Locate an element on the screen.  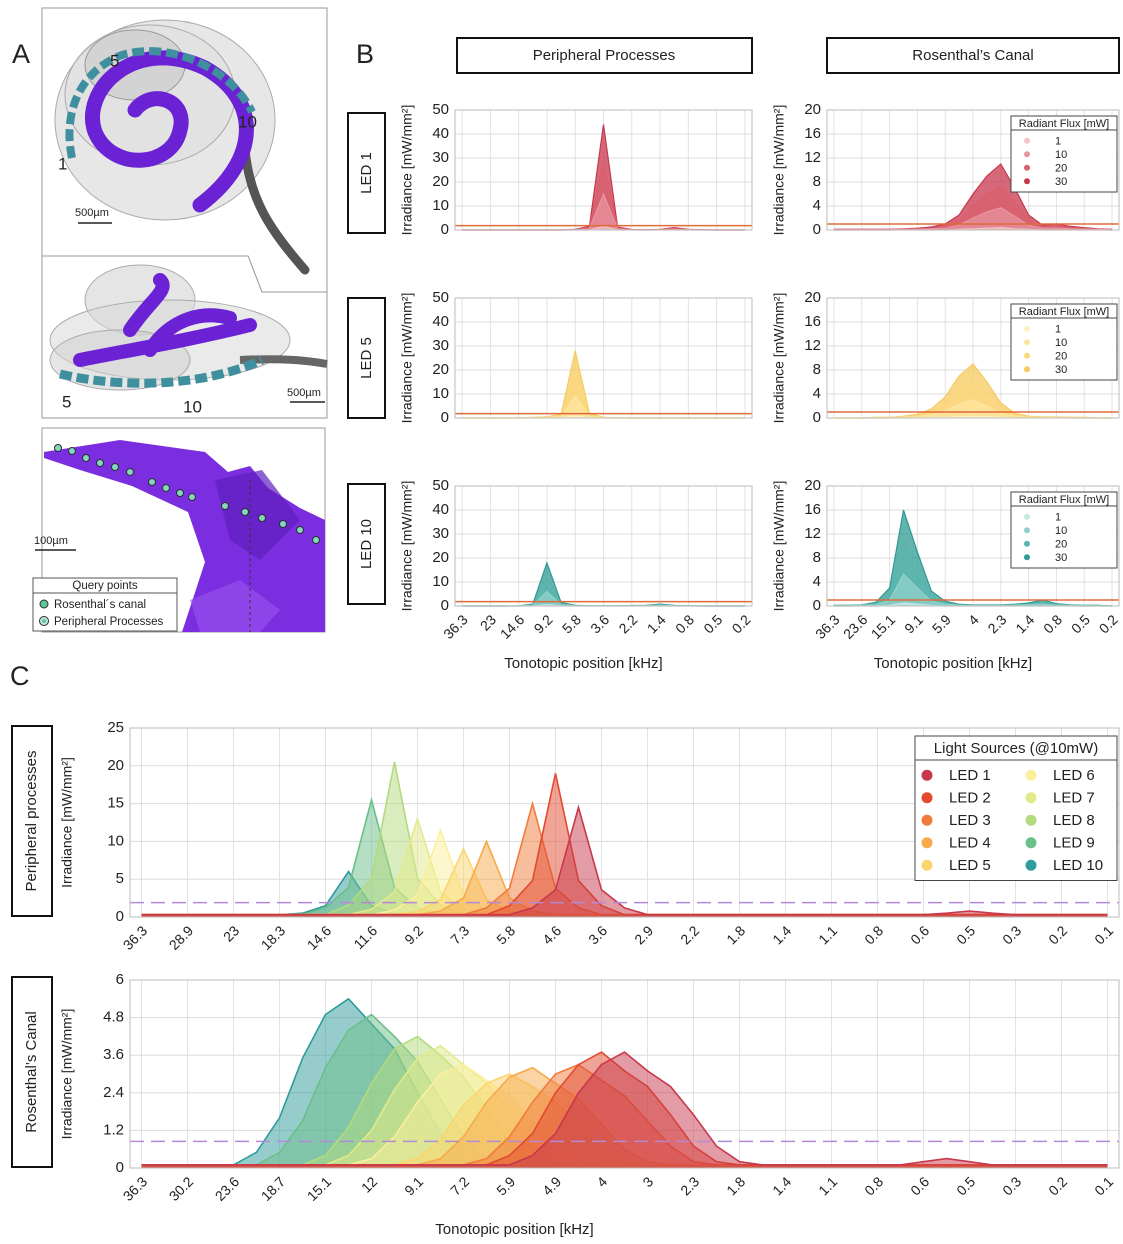
y-tick-label: 4.8 is located at coordinates (113, 1017).